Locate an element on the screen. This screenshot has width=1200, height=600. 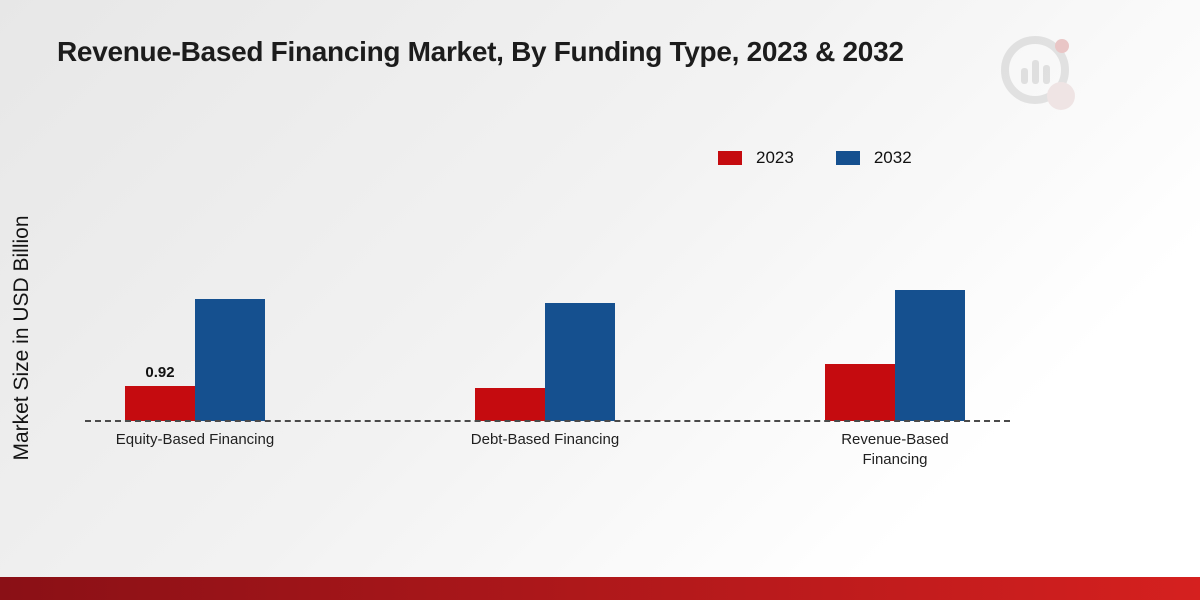
bar-value-label: 0.92 is located at coordinates (160, 372).